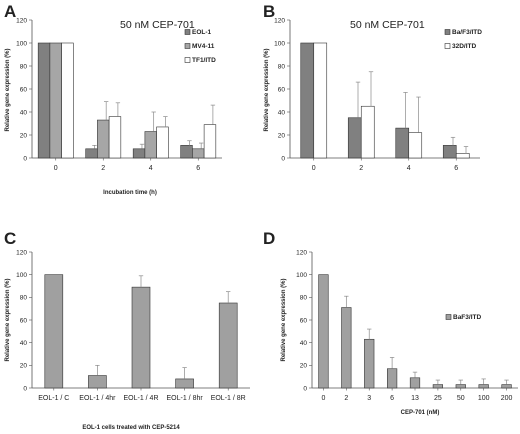  Describe the element at coordinates (415, 398) in the screenshot. I see `x-tick-label: 13` at that location.